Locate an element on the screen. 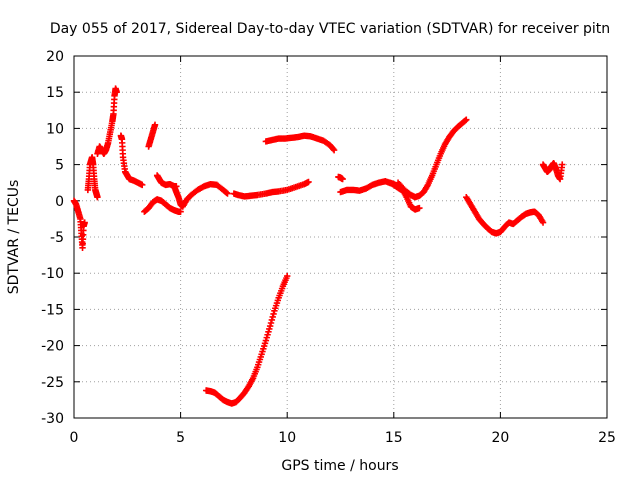 The image size is (640, 480). x-tick-label: 5 is located at coordinates (180, 438).